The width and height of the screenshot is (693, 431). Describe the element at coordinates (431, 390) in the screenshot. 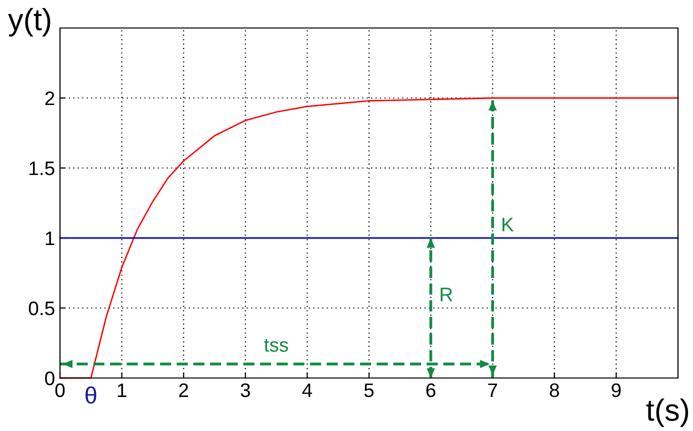

I see `x-tick-label: 6` at that location.